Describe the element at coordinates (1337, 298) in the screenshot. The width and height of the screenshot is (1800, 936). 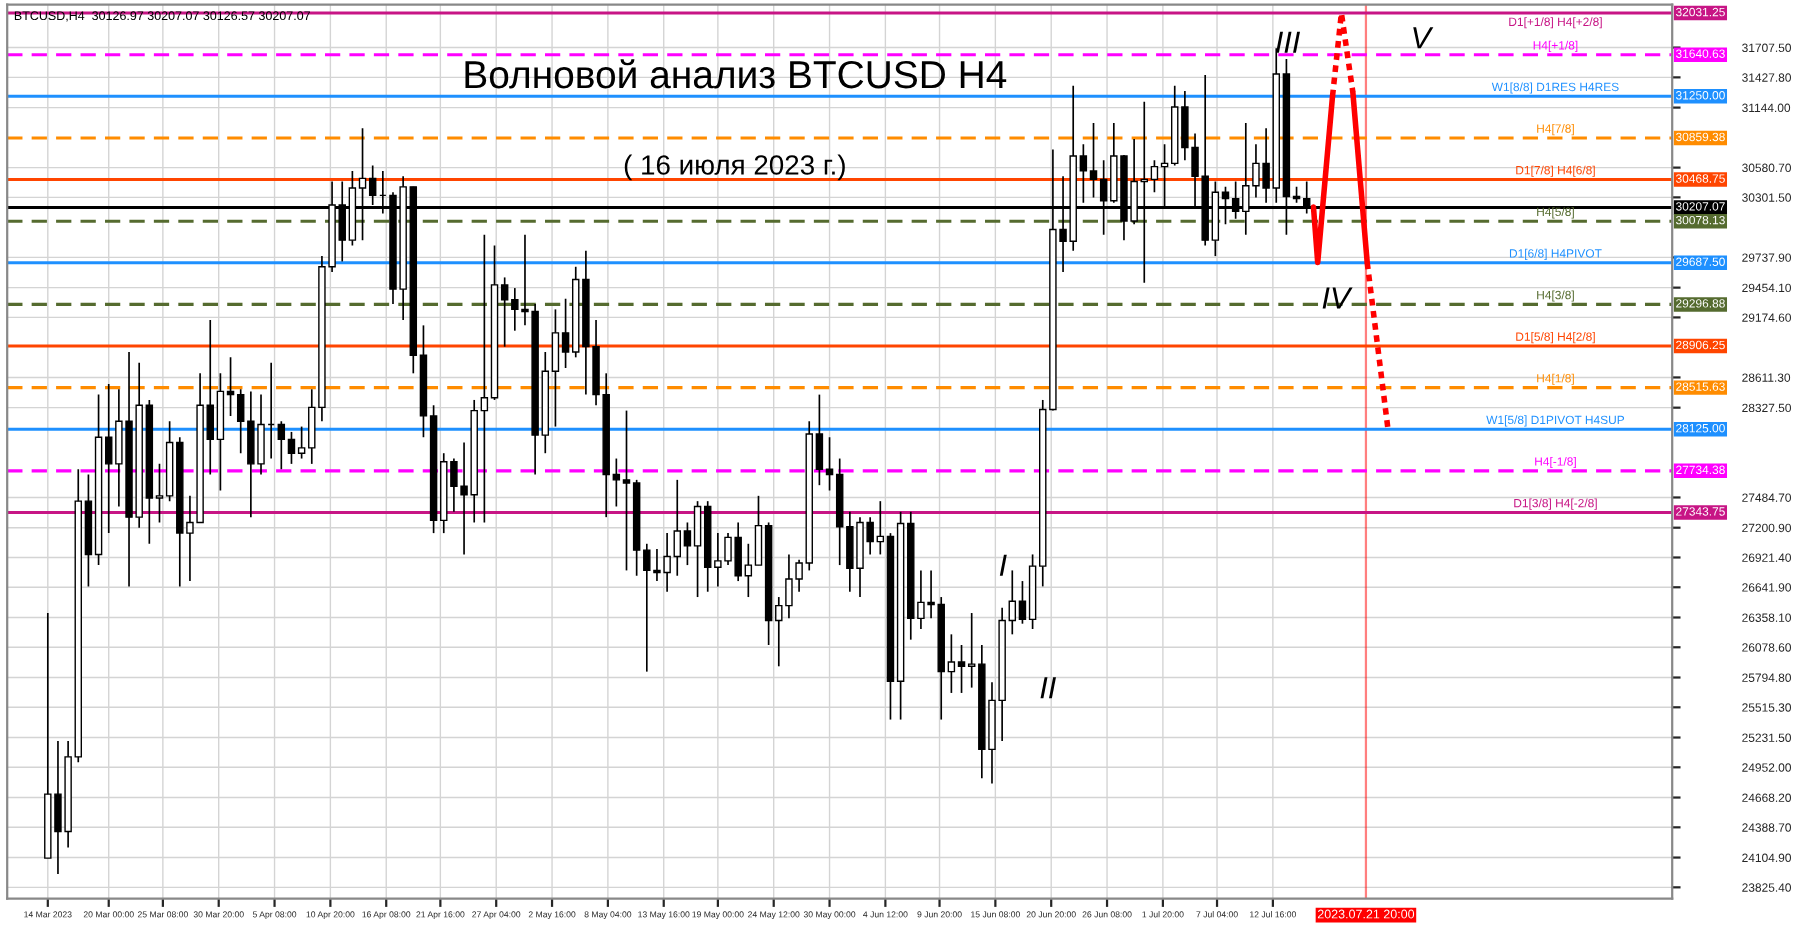
I see `annotation: IV` at that location.